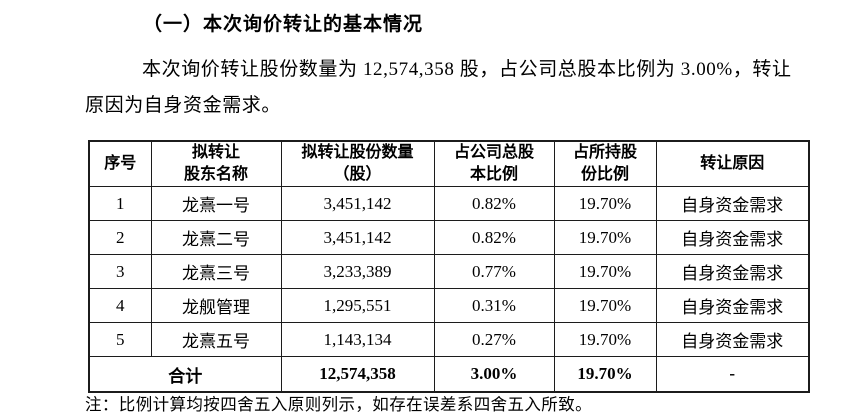  What do you see at coordinates (338, 404) in the screenshot?
I see `footnote: 注：比例计算均按四舍五入原则列示，如存在误差系四舍五入所致。` at bounding box center [338, 404].